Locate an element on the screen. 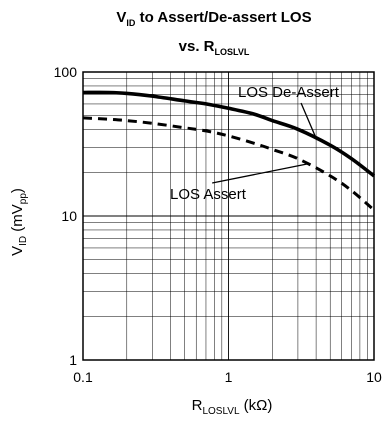  y-tick-label: 10 is located at coordinates (69, 216).